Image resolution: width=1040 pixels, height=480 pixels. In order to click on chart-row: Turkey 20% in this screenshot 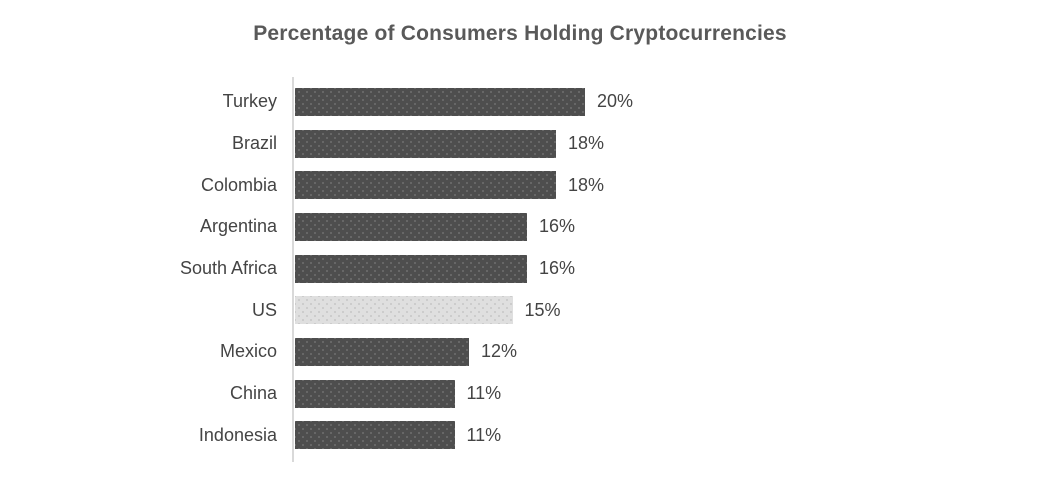, I will do `click(520, 102)`.